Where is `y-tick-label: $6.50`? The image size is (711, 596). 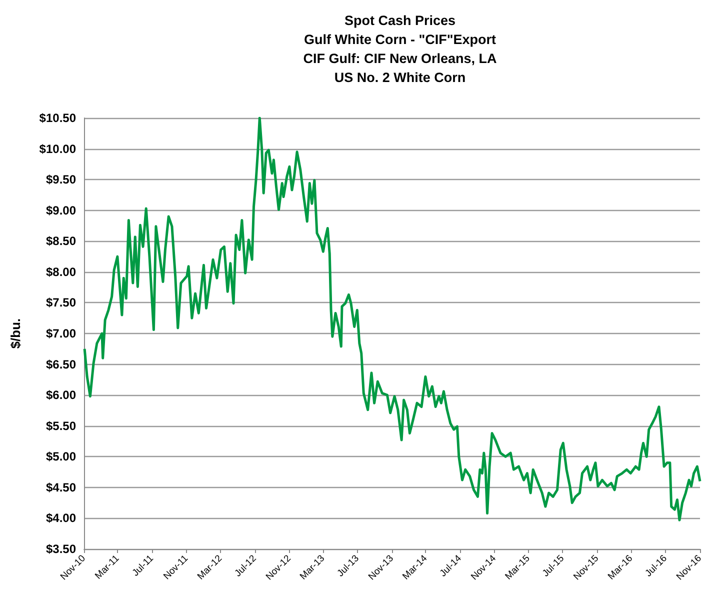
y-tick-label: $6.50 is located at coordinates (61, 364).